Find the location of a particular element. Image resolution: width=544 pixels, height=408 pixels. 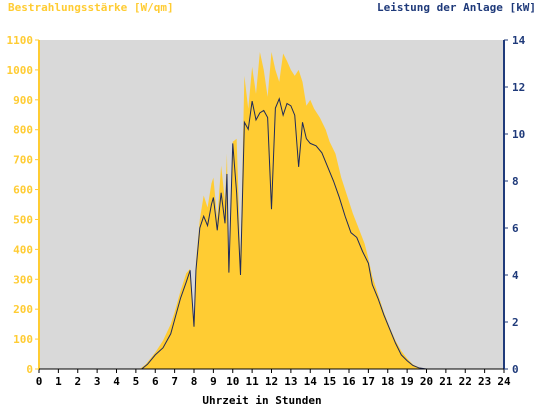

x-tick-label: 16 is located at coordinates (349, 381).